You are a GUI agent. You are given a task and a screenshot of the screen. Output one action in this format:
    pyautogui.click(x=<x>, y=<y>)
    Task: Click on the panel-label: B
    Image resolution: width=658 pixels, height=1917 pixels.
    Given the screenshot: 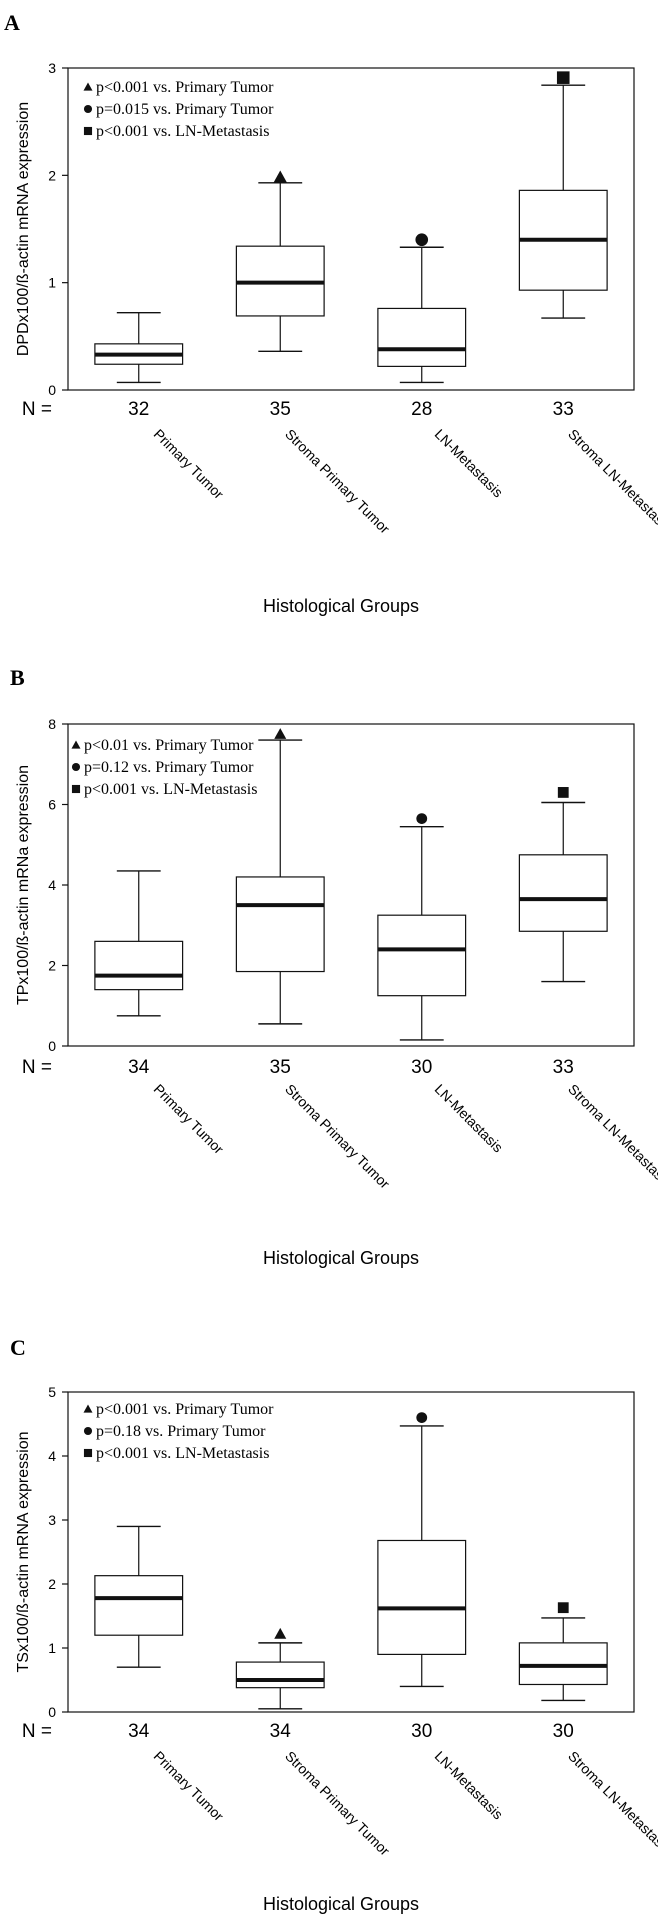 What is the action you would take?
    pyautogui.click(x=17, y=677)
    